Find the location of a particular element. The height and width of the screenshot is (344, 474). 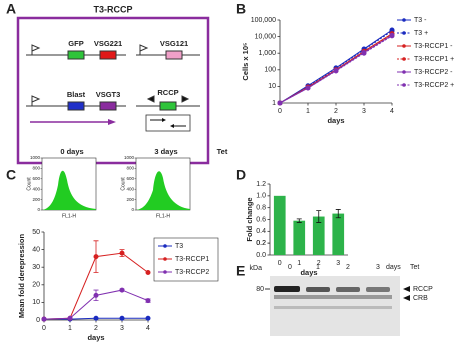

legend-label: T3-RCCP1 + is located at coordinates (434, 59).